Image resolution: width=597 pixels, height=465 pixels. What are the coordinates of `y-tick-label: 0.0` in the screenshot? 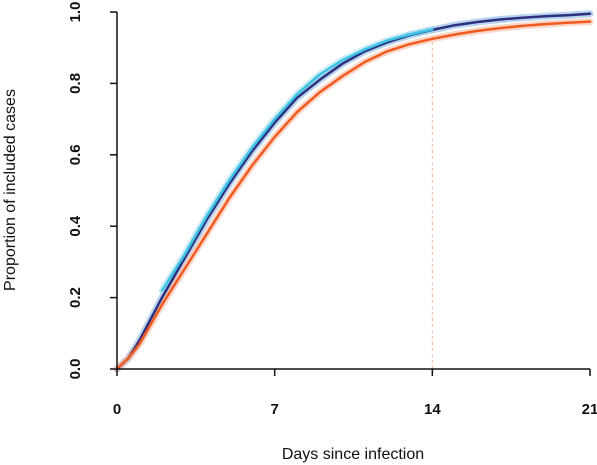 It's located at (75, 369).